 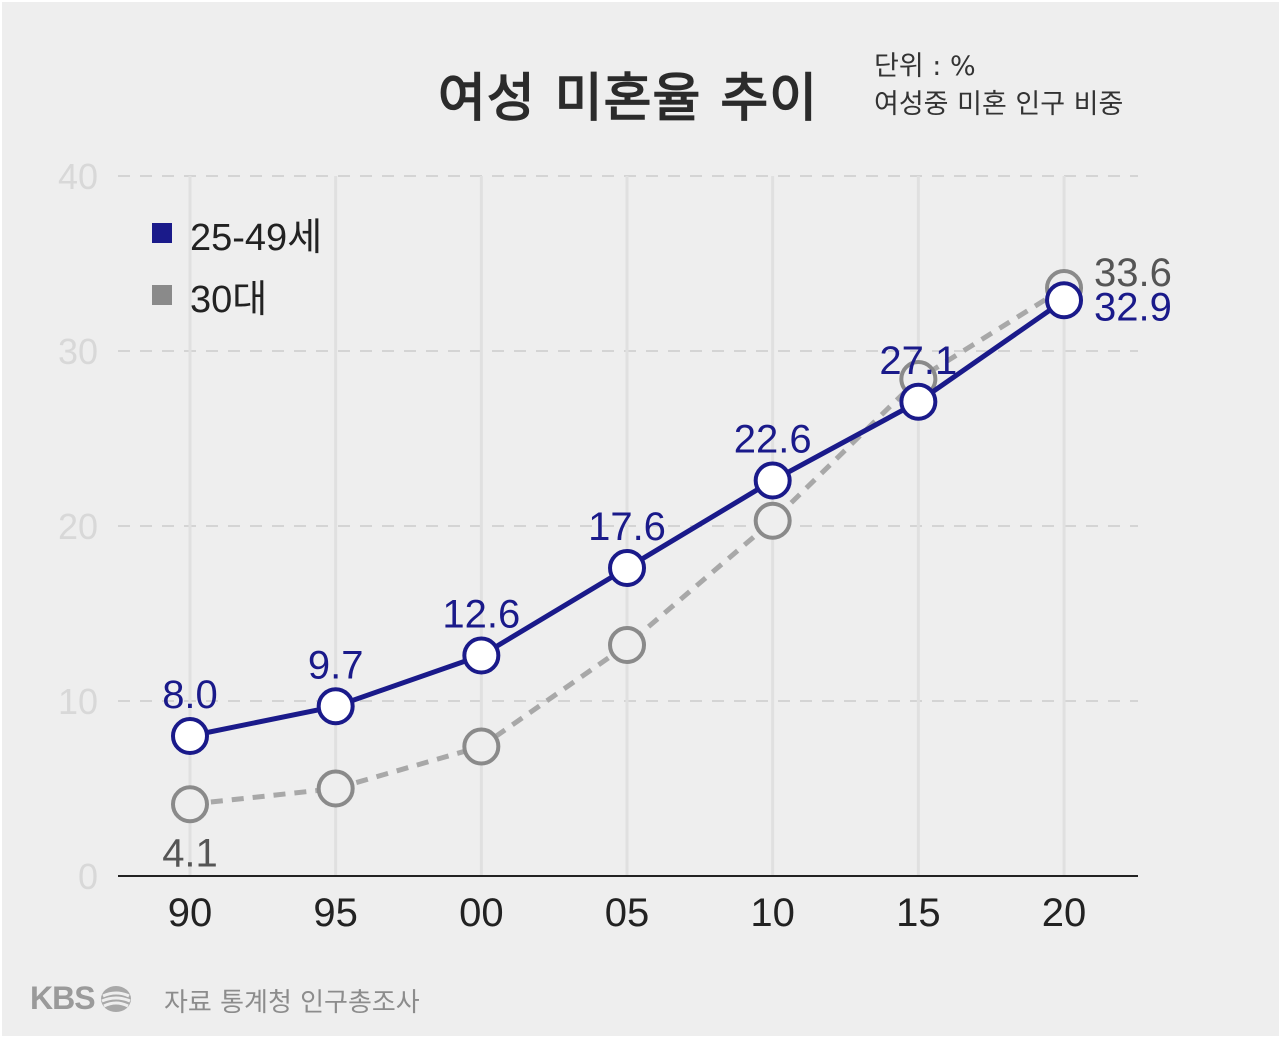 What do you see at coordinates (292, 1003) in the screenshot?
I see `source-note: 자료 통계청 인구총조사` at bounding box center [292, 1003].